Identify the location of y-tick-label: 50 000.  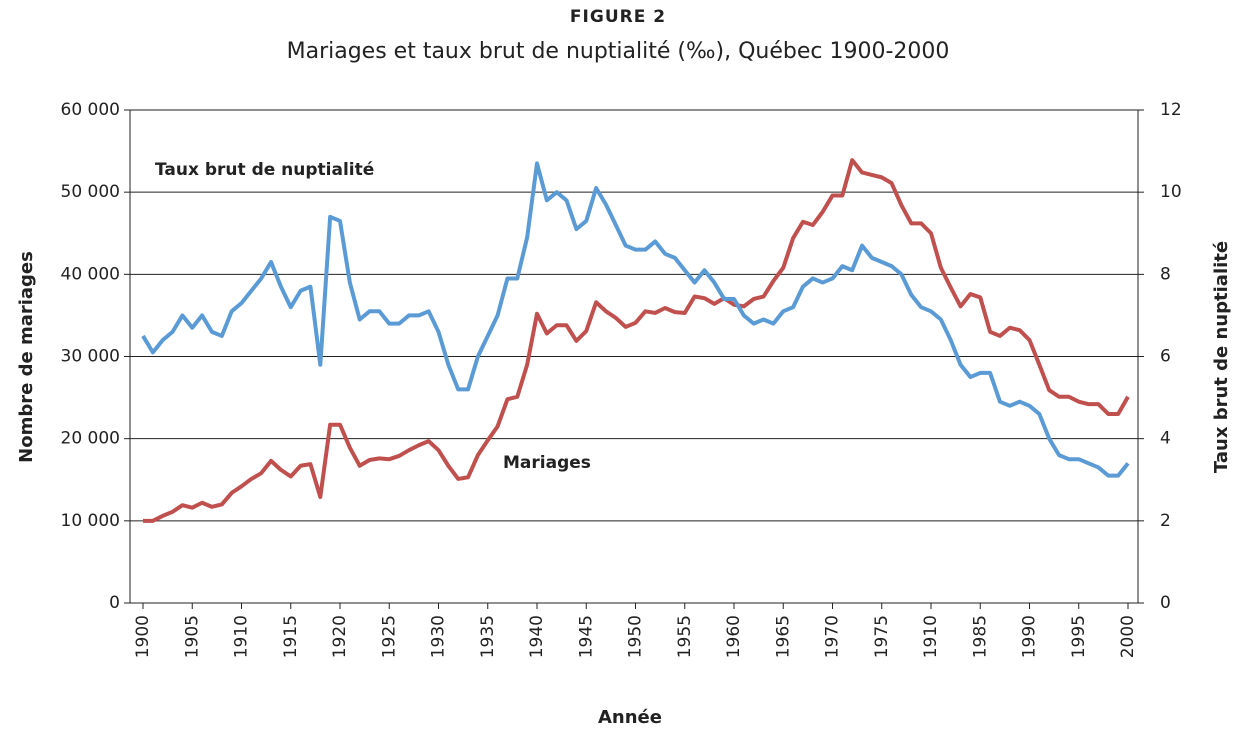
(90, 192).